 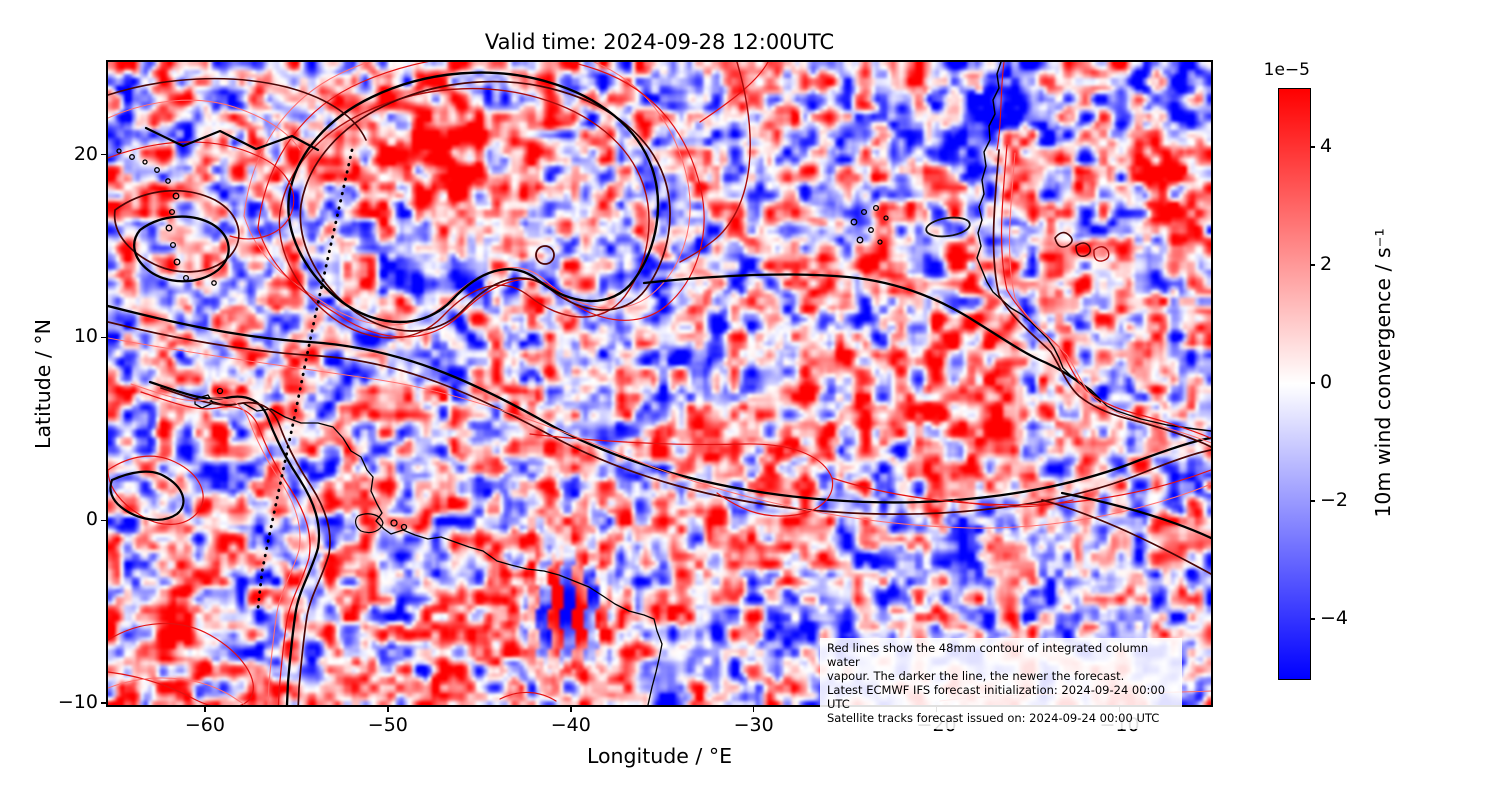 What do you see at coordinates (1383, 373) in the screenshot?
I see `colorbar-label: 10m wind convergence / s⁻¹` at bounding box center [1383, 373].